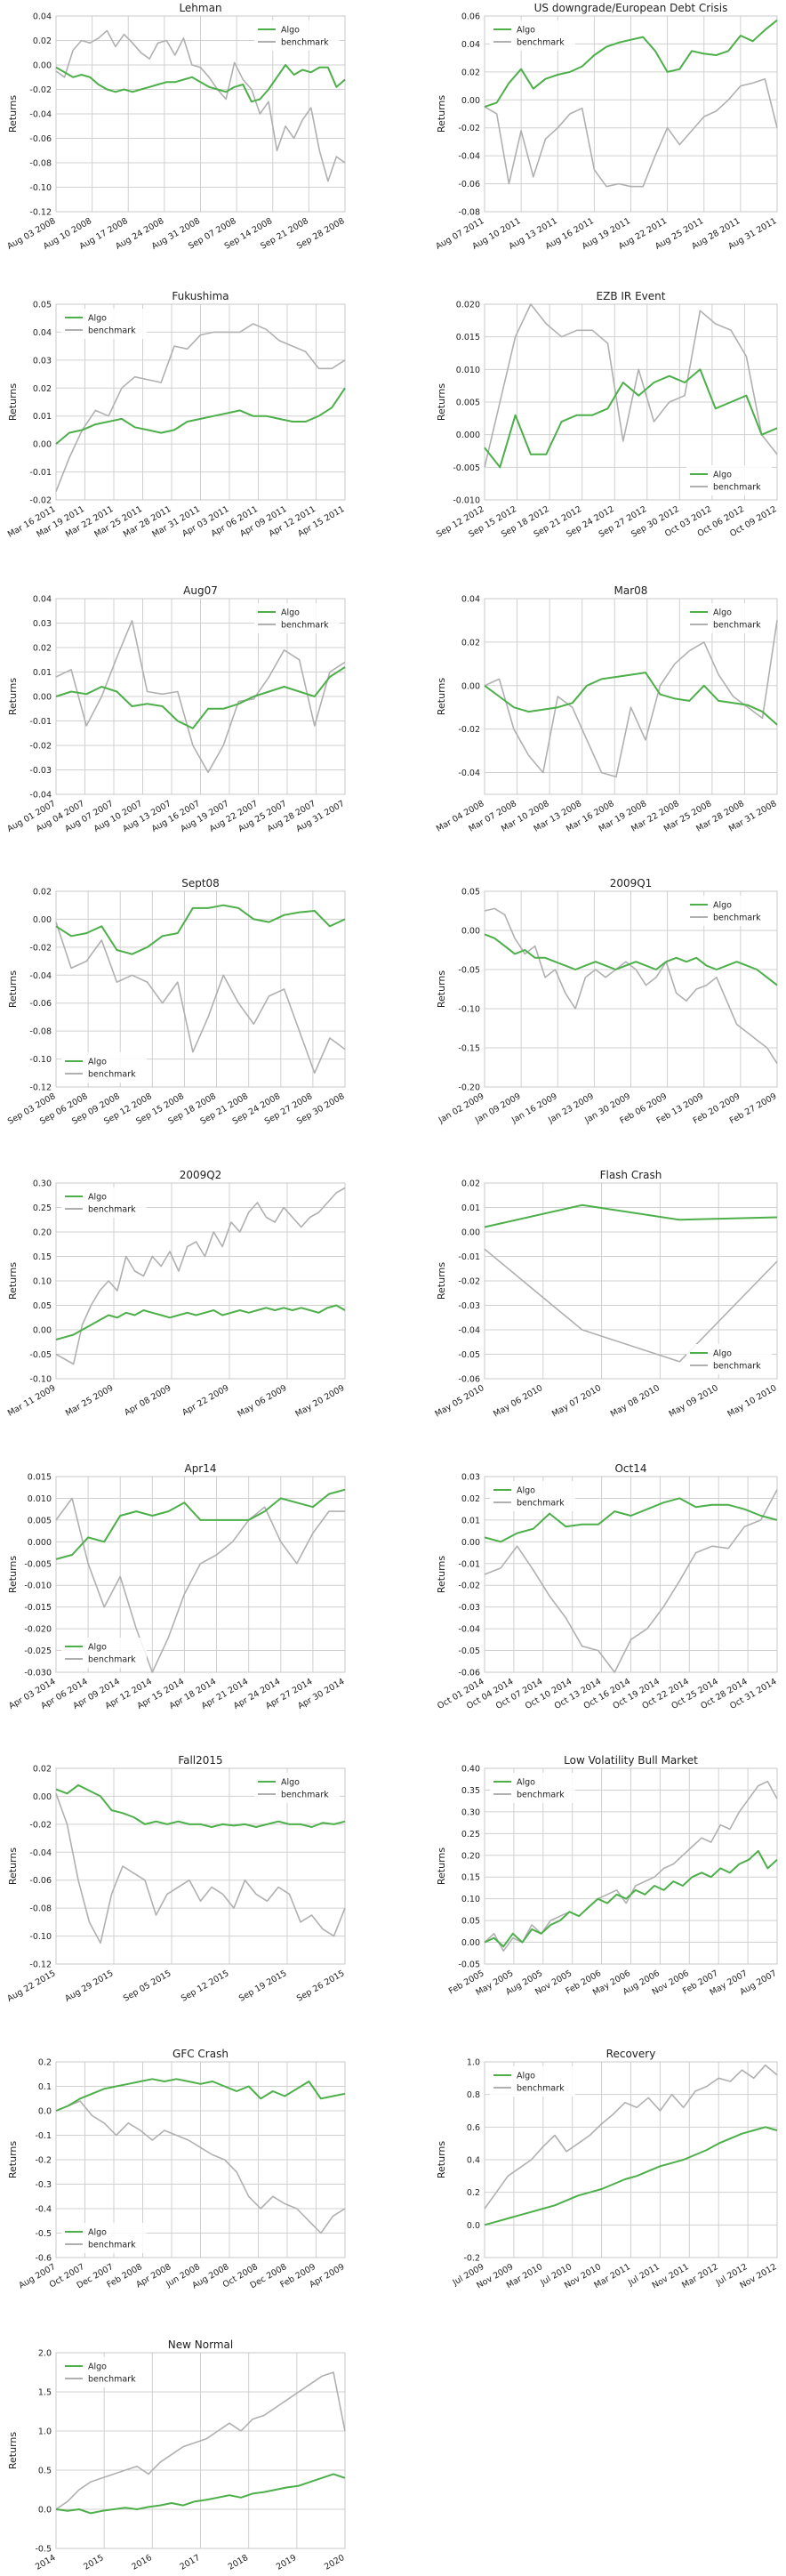 This screenshot has height=2576, width=786. I want to click on chart-17-series-algo, so click(200, 2494).